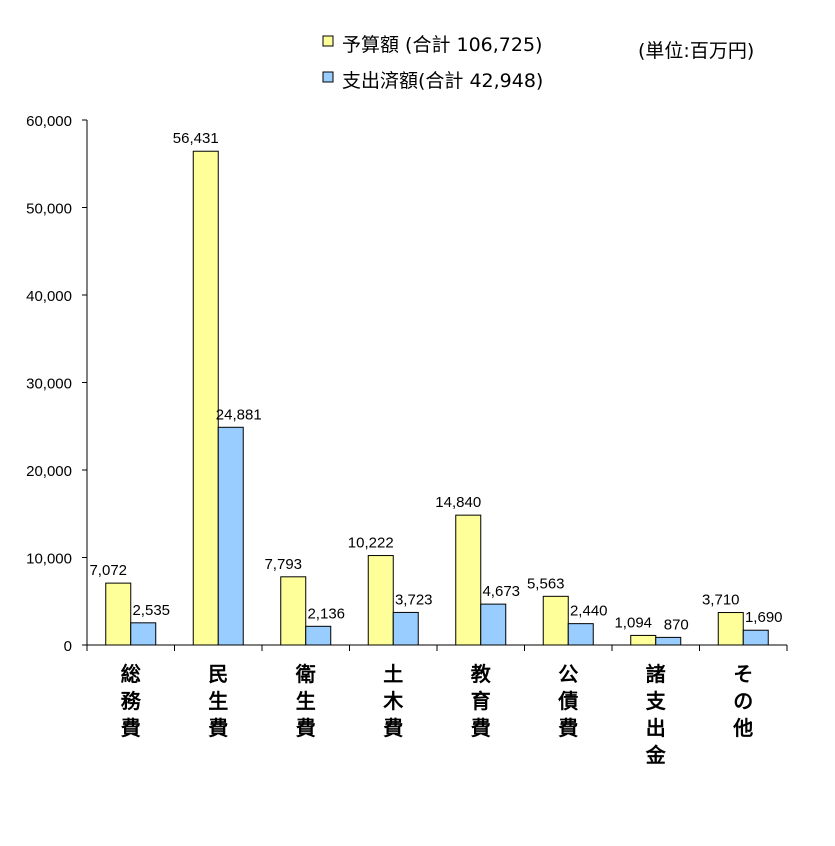 This screenshot has height=846, width=835. Describe the element at coordinates (721, 600) in the screenshot. I see `data-label-budget: 3,710` at that location.